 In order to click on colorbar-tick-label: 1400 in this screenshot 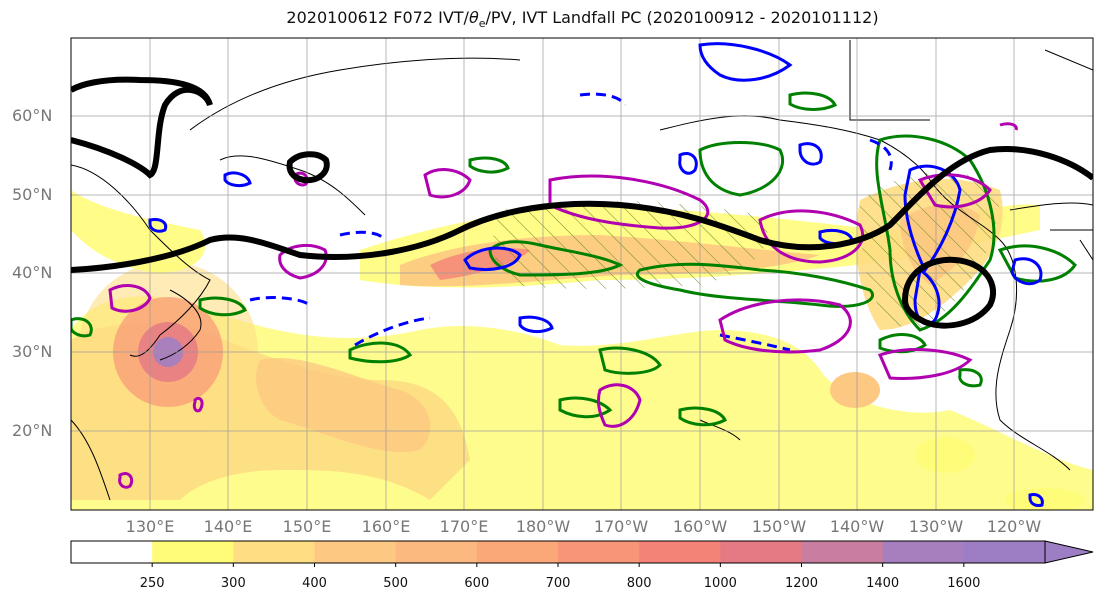, I will do `click(883, 583)`.